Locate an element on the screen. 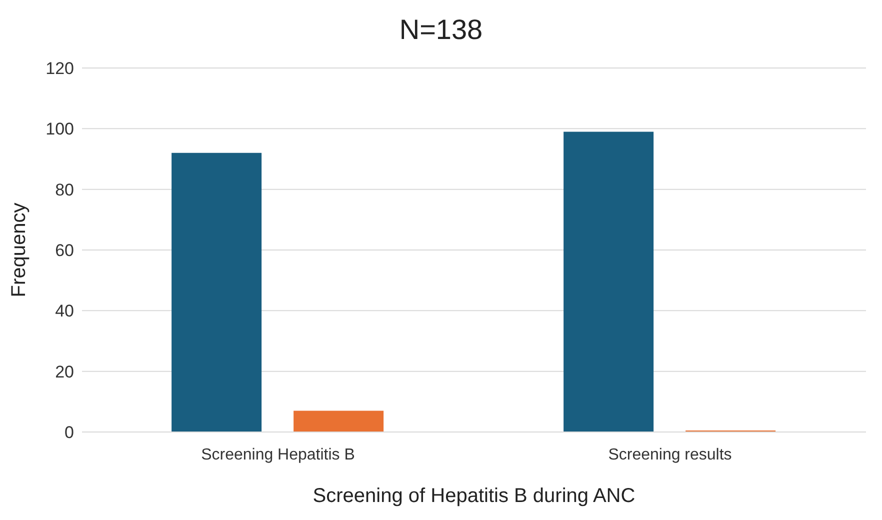  y-tick-label: 100 is located at coordinates (60, 129).